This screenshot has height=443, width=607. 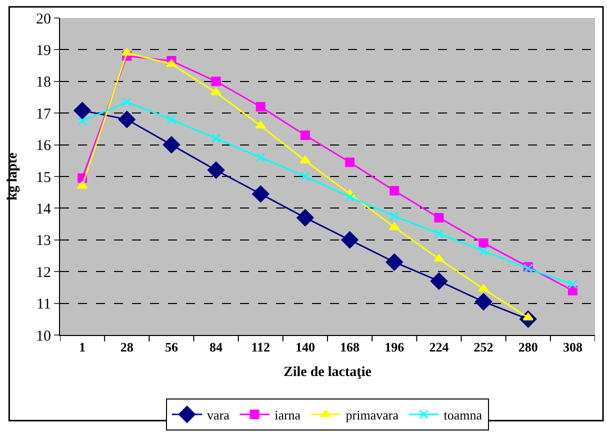 What do you see at coordinates (43, 272) in the screenshot?
I see `y-tick-label: 12` at bounding box center [43, 272].